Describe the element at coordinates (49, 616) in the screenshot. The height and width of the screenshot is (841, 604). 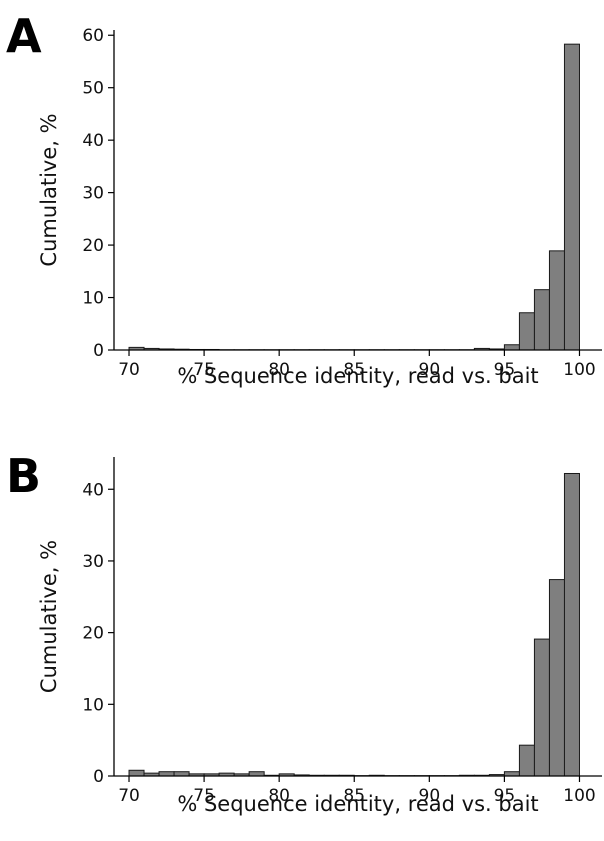
I see `y-axis-title-b: Cumulative, %` at that location.